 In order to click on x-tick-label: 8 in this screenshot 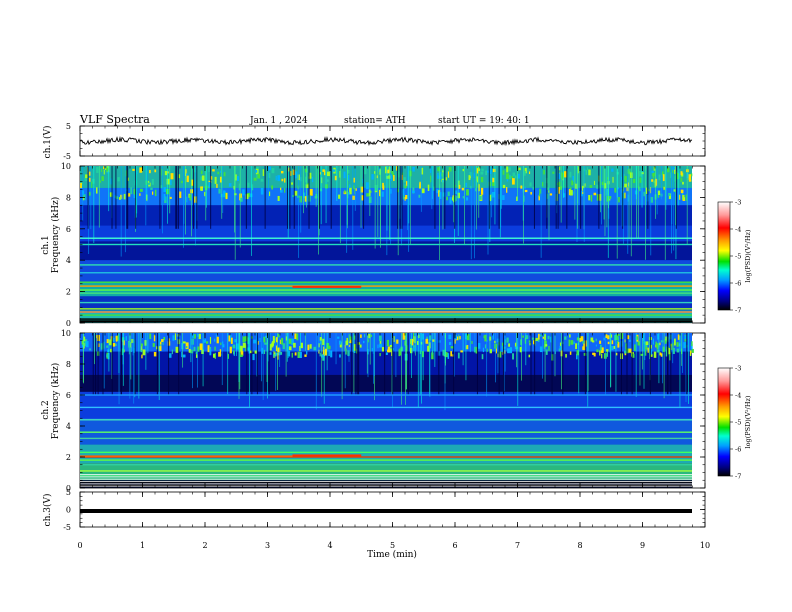, I will do `click(579, 545)`.